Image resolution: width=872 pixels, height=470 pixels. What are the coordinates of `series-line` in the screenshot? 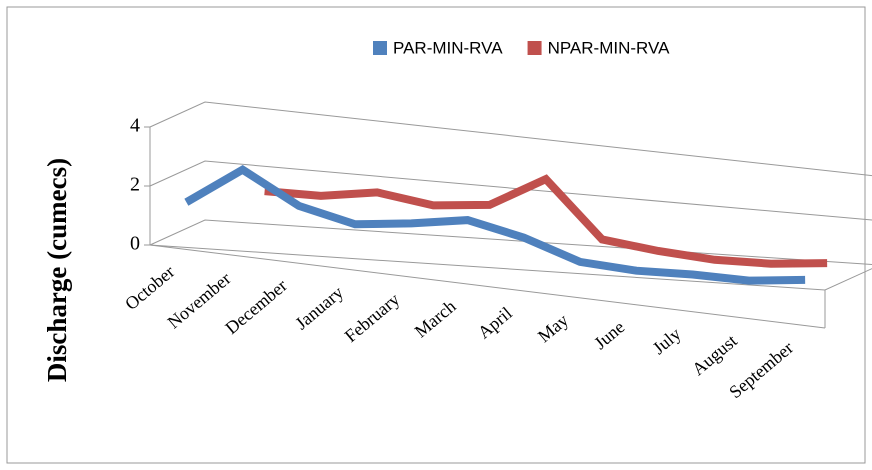 It's located at (546, 221).